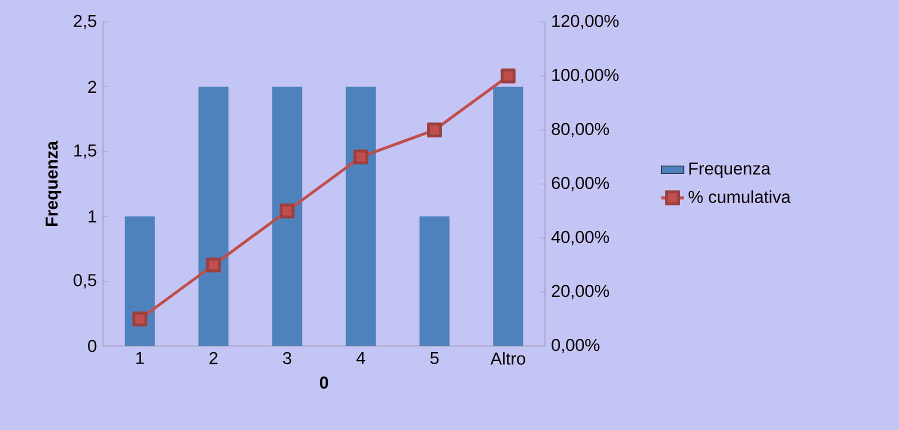  What do you see at coordinates (361, 358) in the screenshot?
I see `x-tick-label: 4` at bounding box center [361, 358].